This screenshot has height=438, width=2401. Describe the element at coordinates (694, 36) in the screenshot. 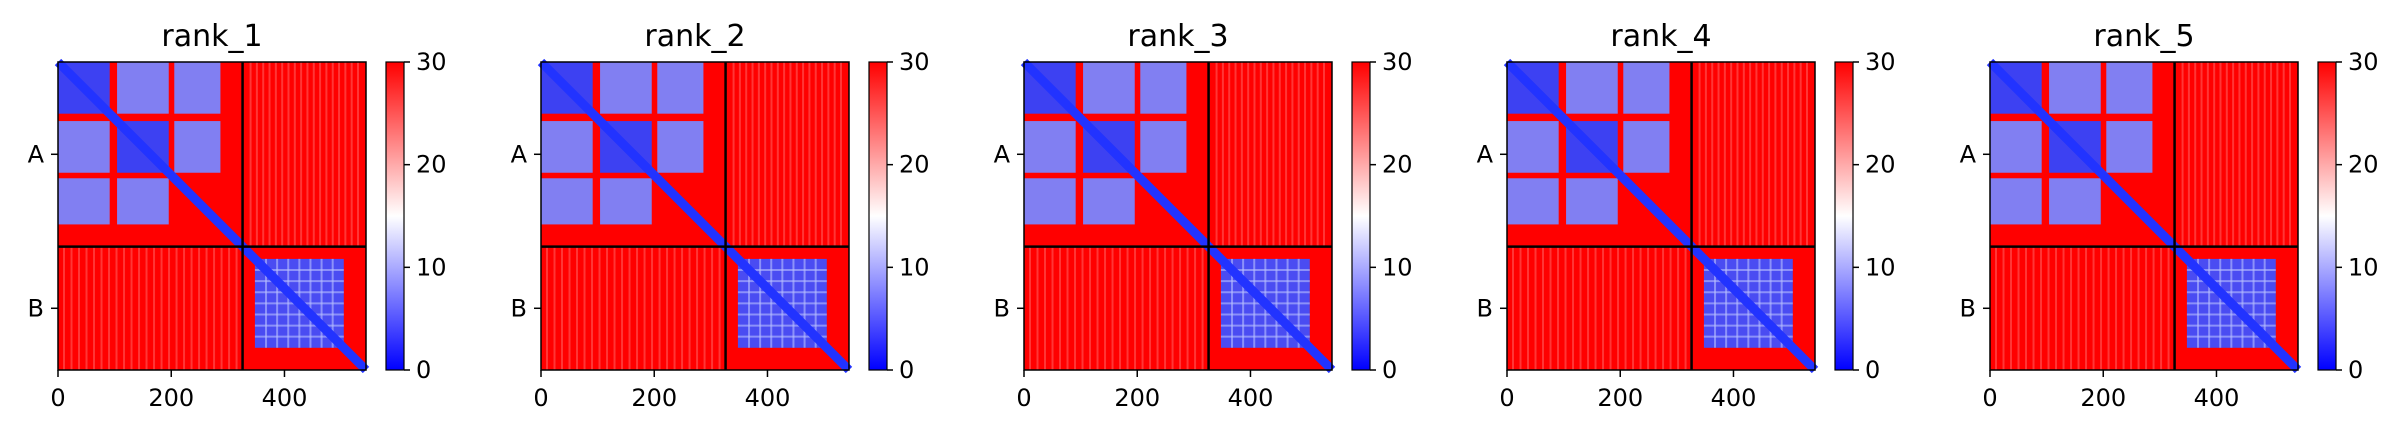

I see `panel-title: rank_2` at that location.